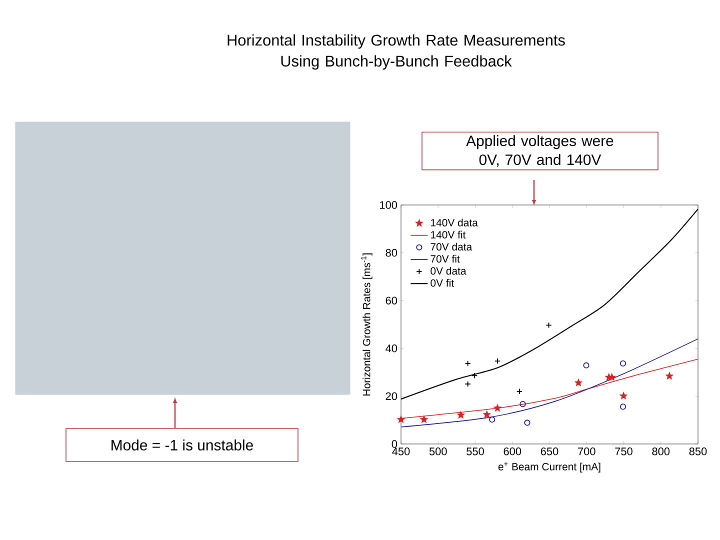 Image resolution: width=720 pixels, height=540 pixels. Describe the element at coordinates (438, 452) in the screenshot. I see `x-tick-label: 500` at that location.